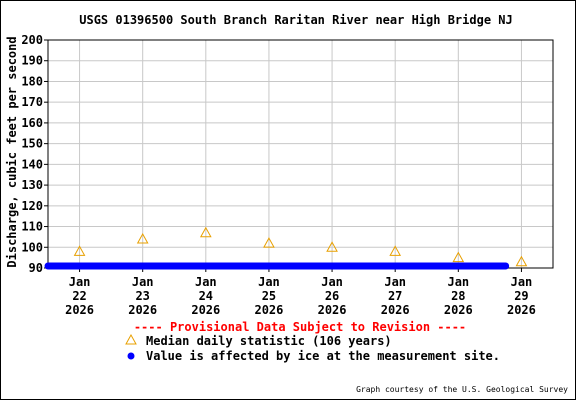 The image size is (576, 400). I want to click on y-tick-label: 190, so click(32, 61).